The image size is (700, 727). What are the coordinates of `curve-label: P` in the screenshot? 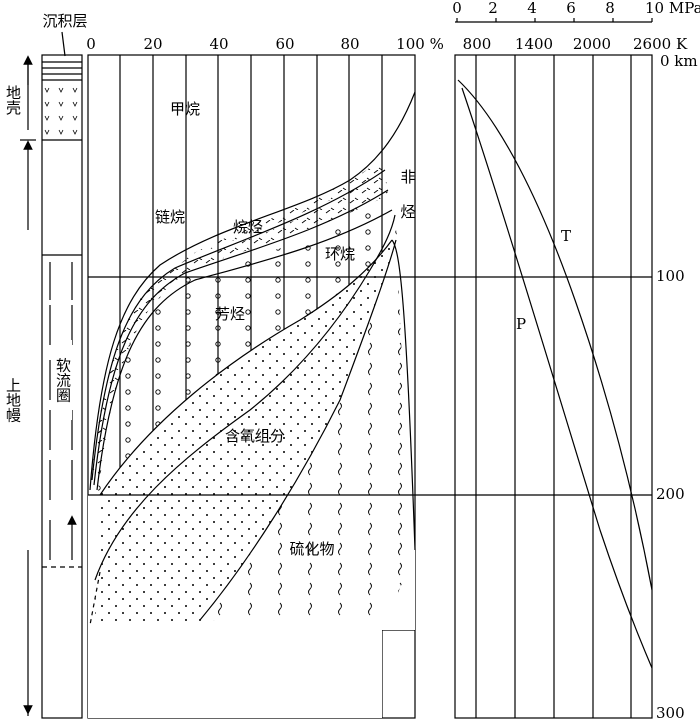 It's located at (521, 324).